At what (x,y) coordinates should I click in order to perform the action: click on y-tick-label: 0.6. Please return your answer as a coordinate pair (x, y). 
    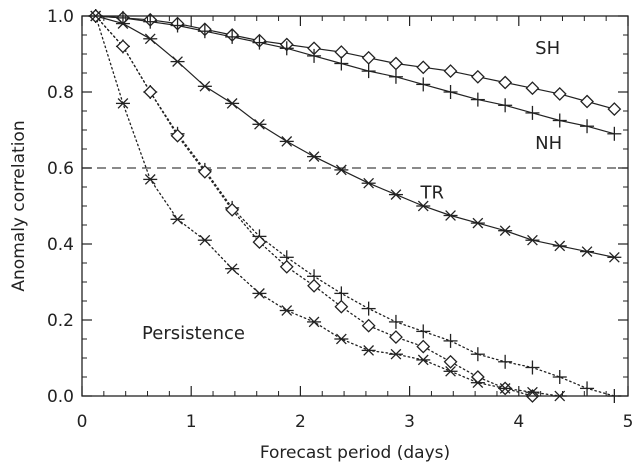
    Looking at the image, I should click on (60, 169).